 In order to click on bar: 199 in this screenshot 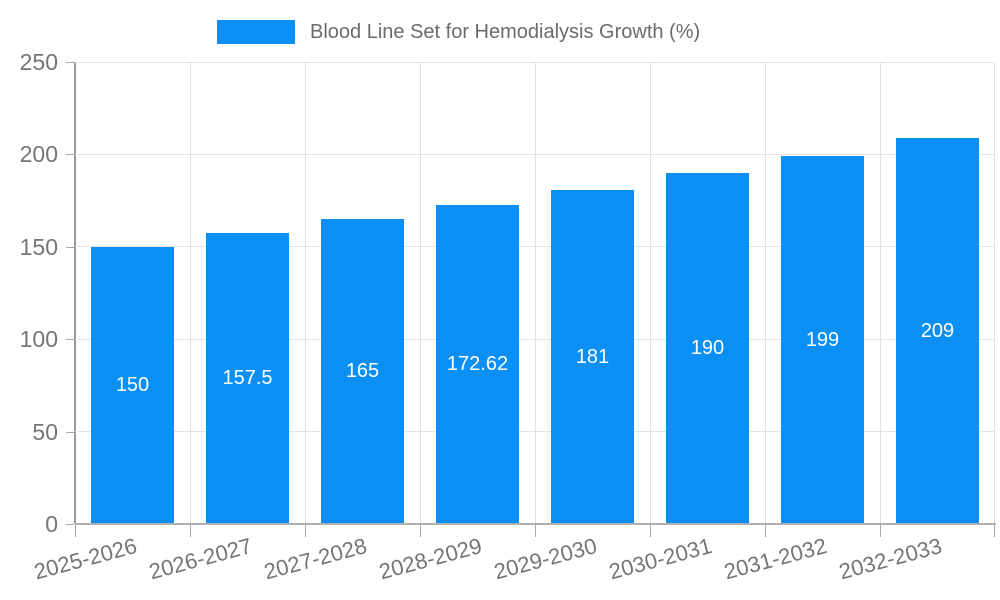, I will do `click(822, 340)`.